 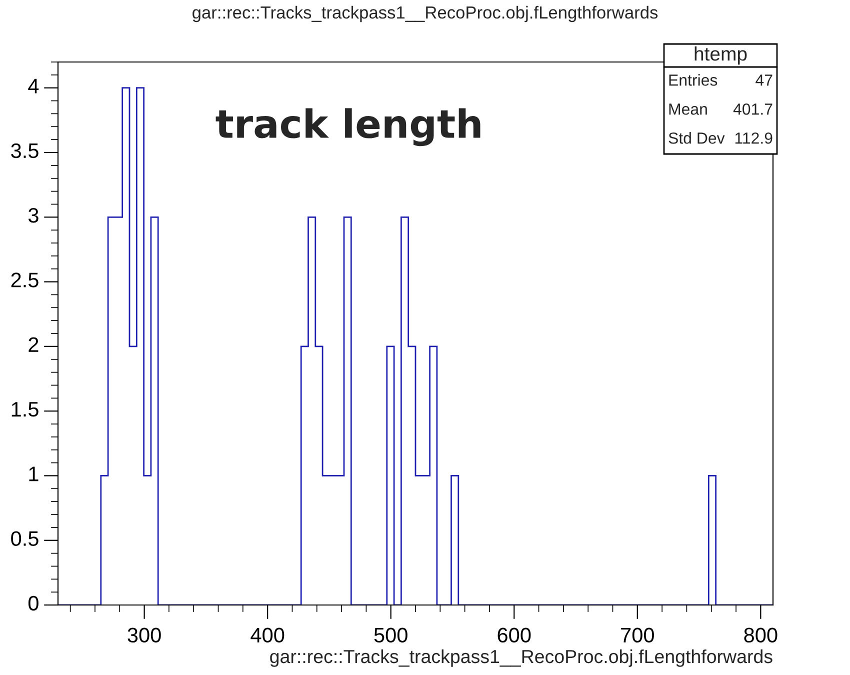 I want to click on annotation: 112.9, so click(x=753, y=138).